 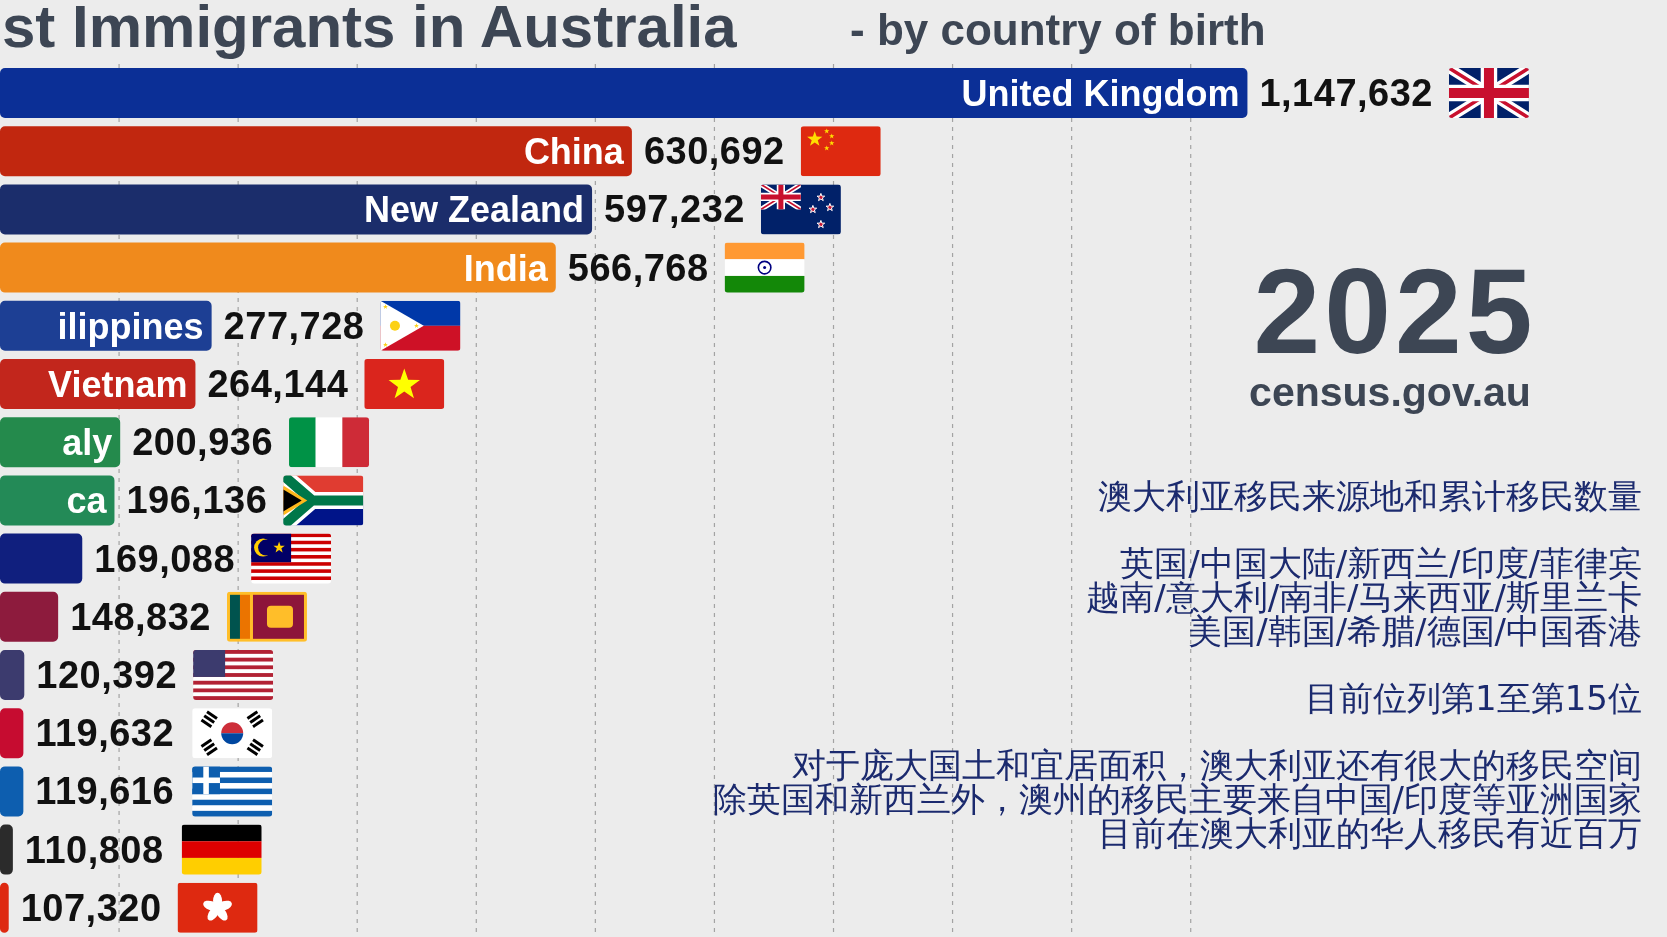 What do you see at coordinates (638, 267) in the screenshot?
I see `data-label: 566,768` at bounding box center [638, 267].